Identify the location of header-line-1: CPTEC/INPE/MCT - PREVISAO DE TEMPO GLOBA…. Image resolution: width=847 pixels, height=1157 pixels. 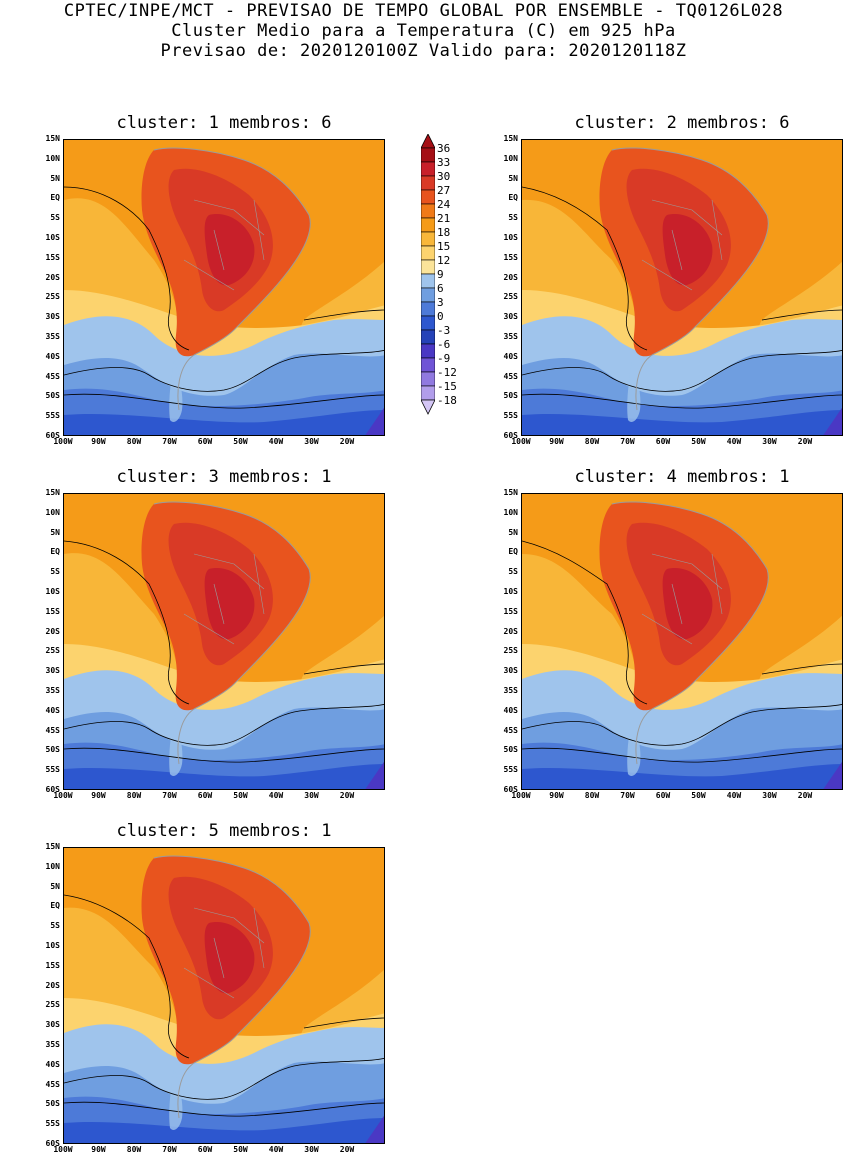
(423, 11).